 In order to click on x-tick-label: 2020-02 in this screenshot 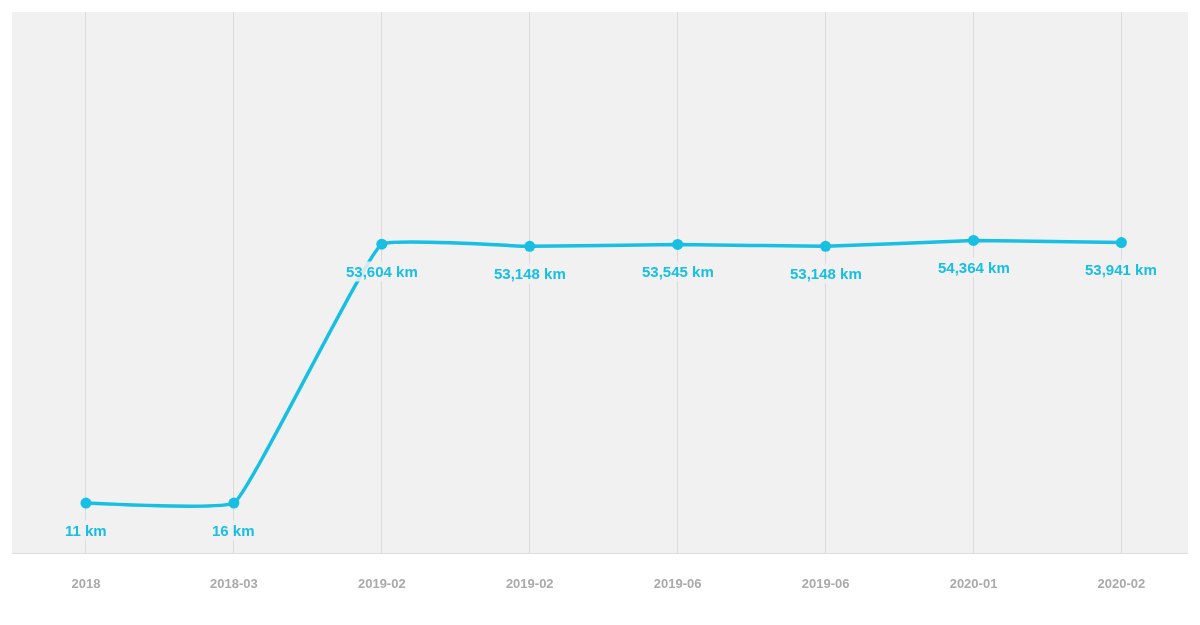, I will do `click(1121, 583)`.